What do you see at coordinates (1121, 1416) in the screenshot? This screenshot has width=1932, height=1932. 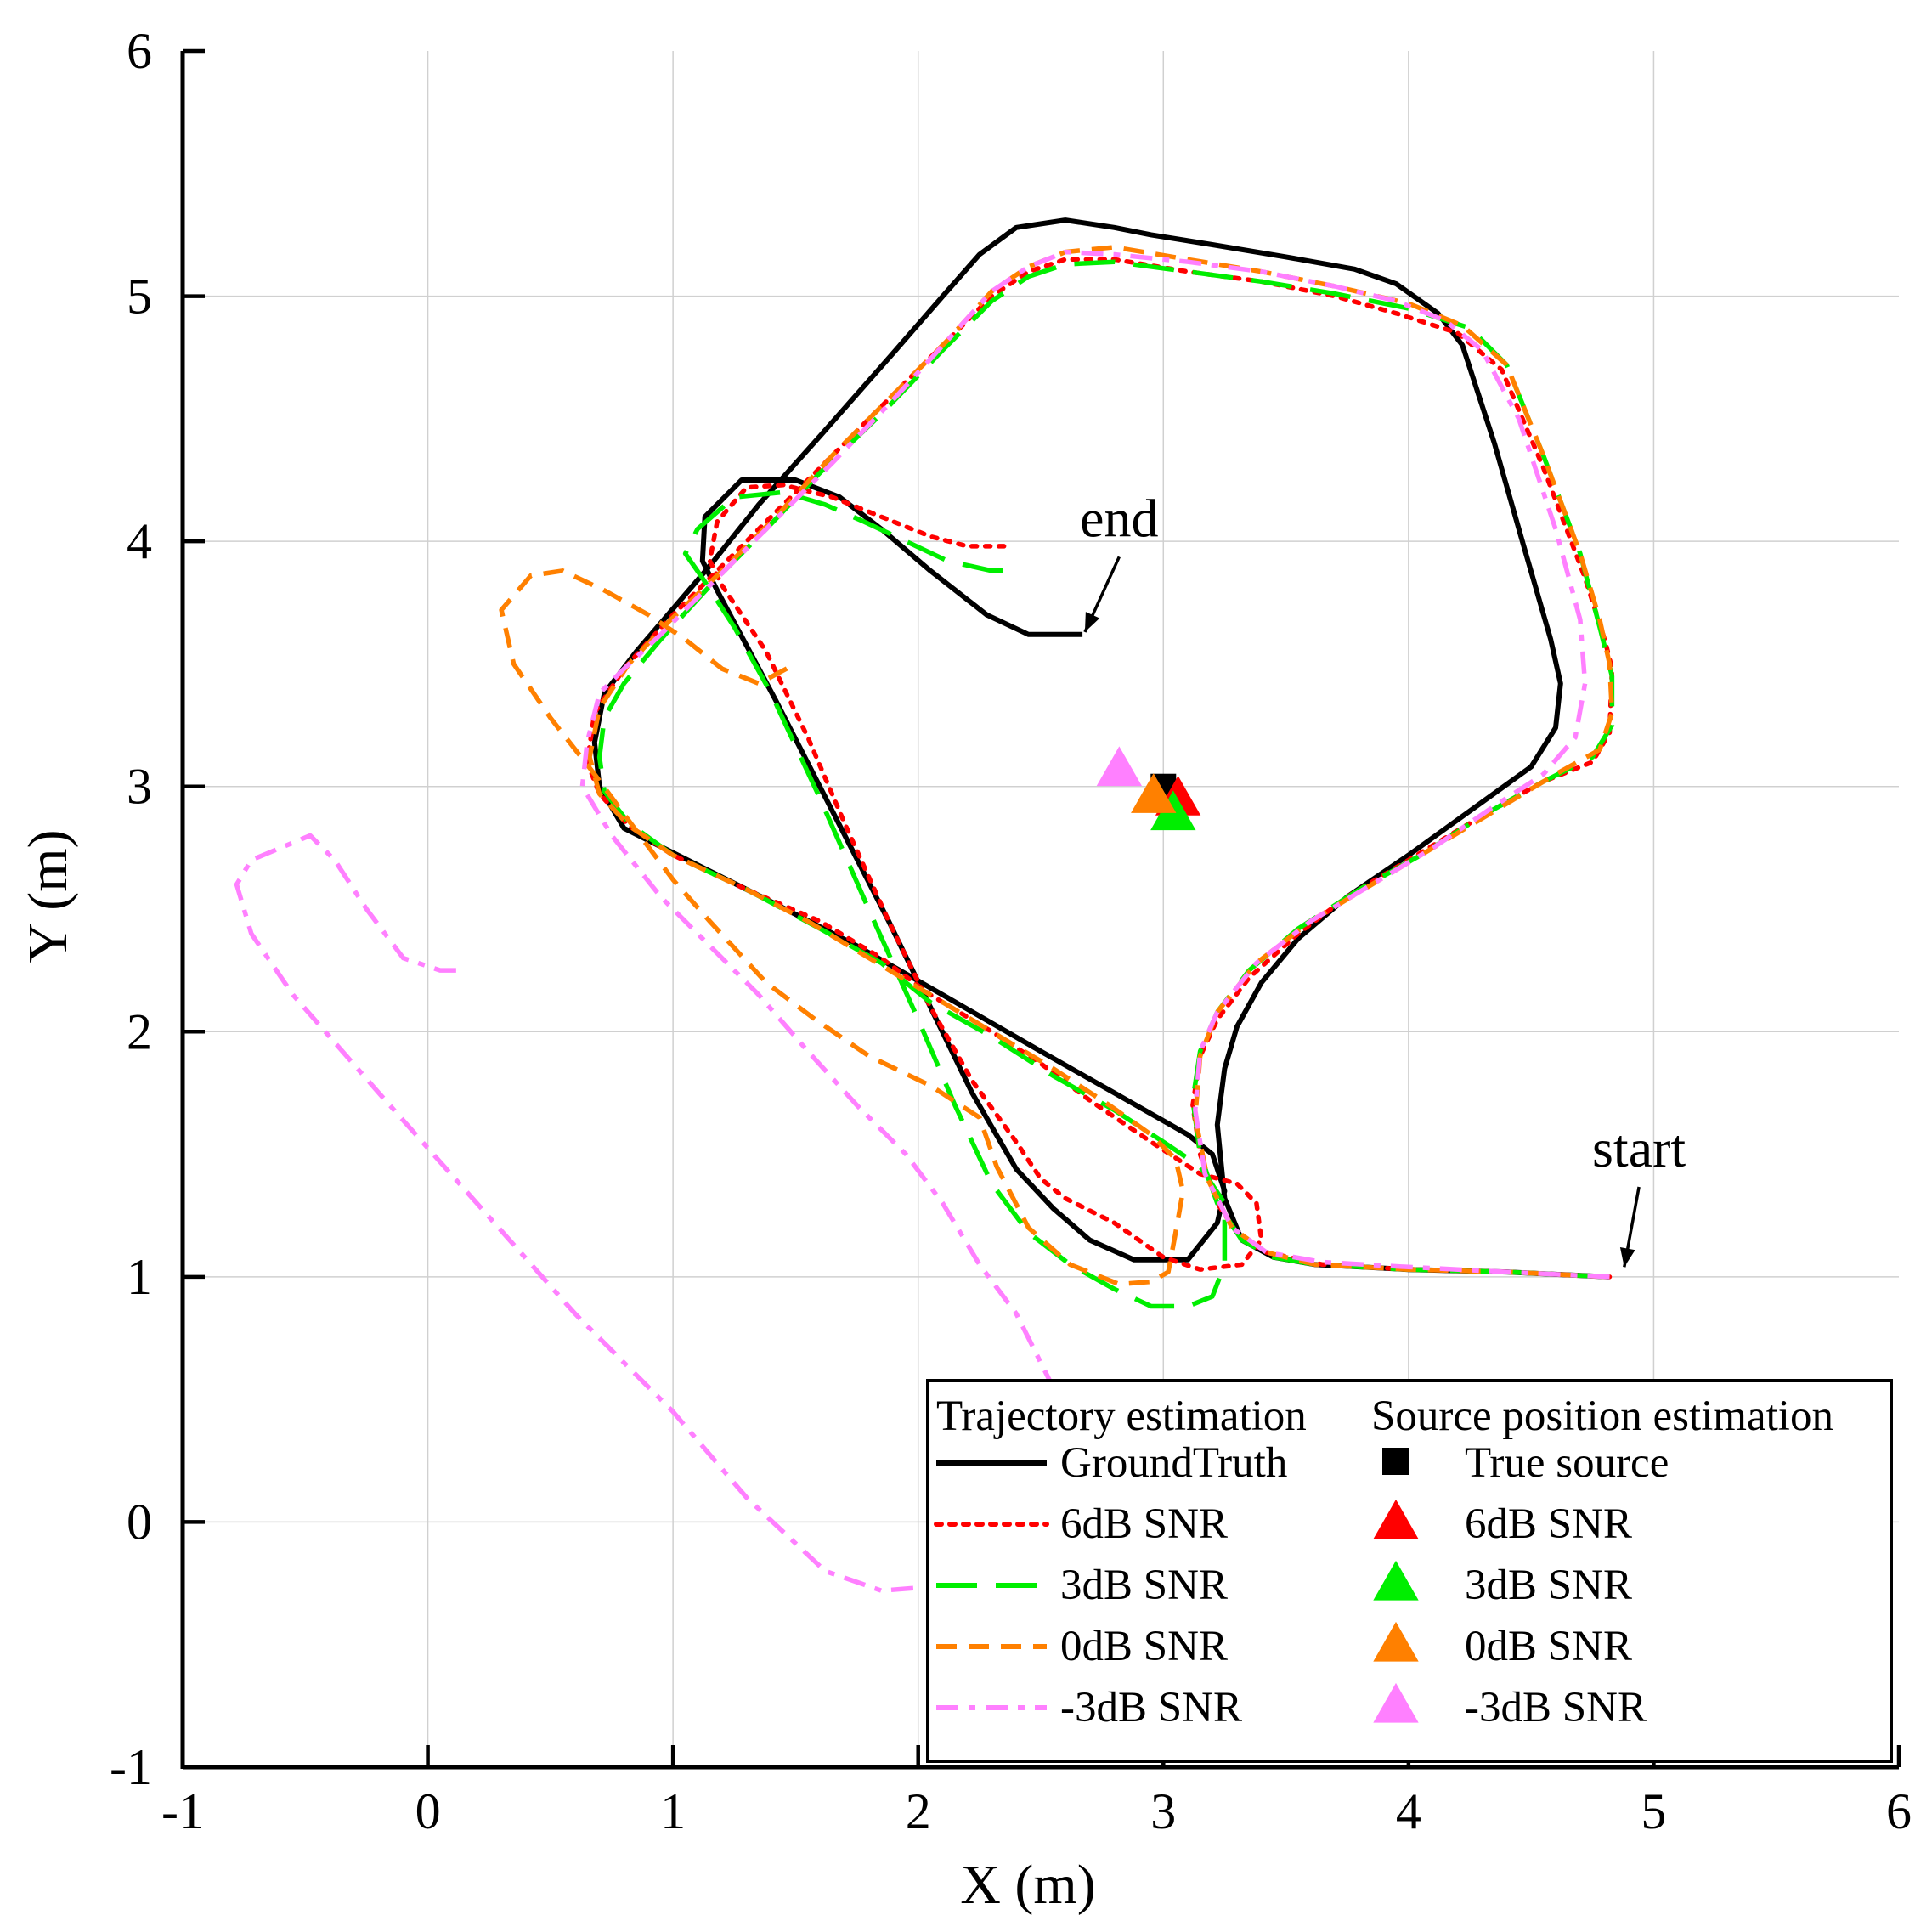 I see `legend-left-title: Trajectory estimation` at bounding box center [1121, 1416].